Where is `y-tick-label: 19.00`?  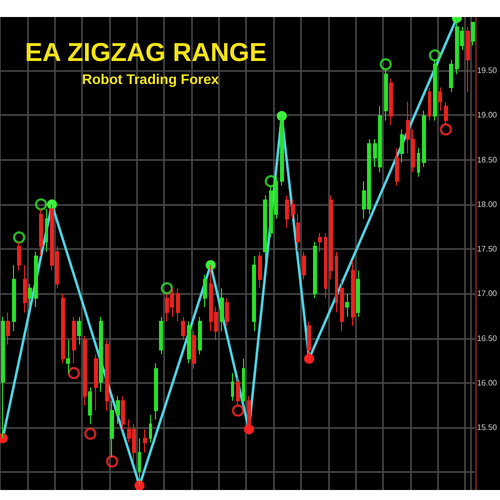 y-tick-label: 19.00 is located at coordinates (487, 115).